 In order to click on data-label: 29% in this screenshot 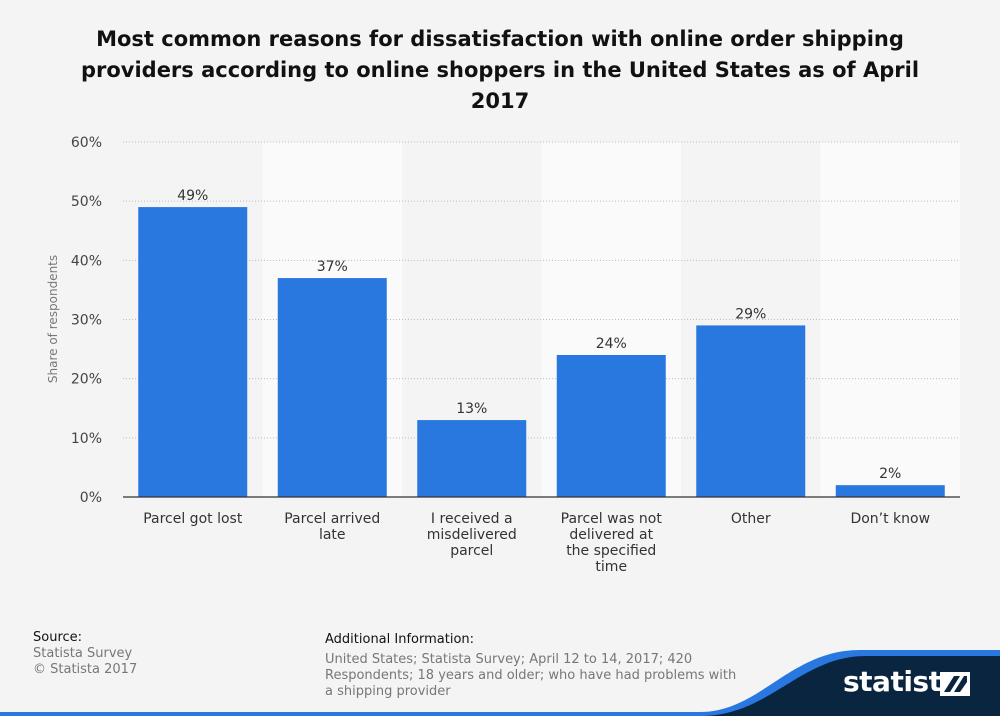, I will do `click(750, 314)`.